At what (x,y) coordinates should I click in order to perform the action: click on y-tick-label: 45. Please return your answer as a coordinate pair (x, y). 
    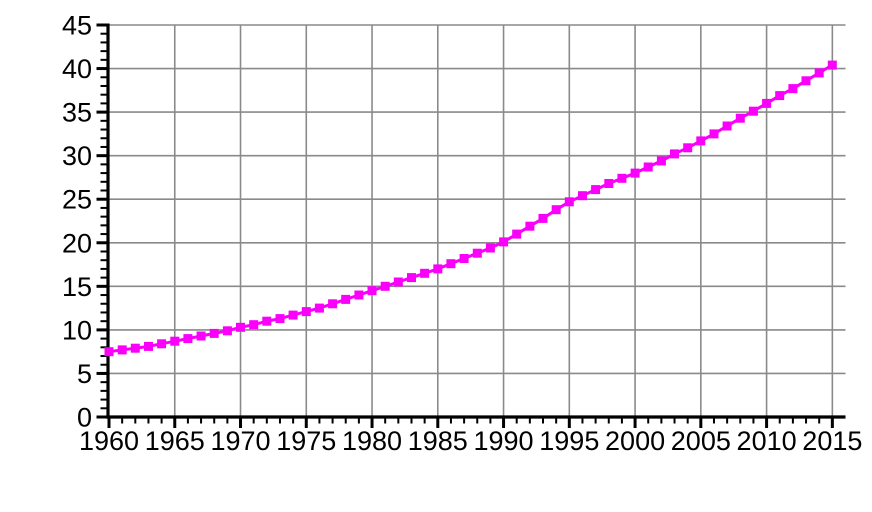
    Looking at the image, I should click on (77, 26).